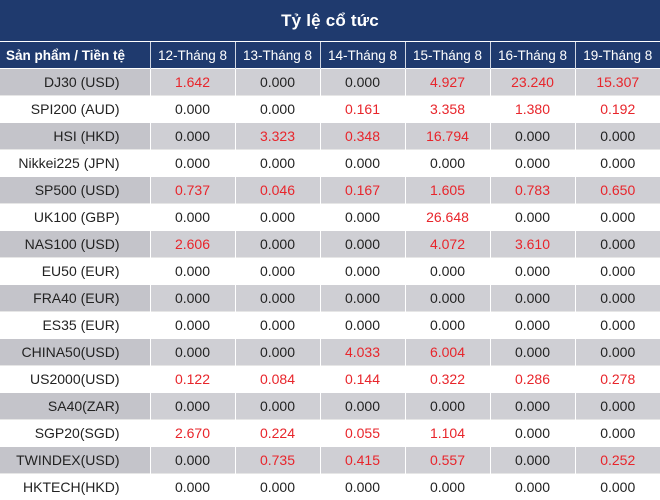 Image resolution: width=660 pixels, height=500 pixels. What do you see at coordinates (277, 55) in the screenshot?
I see `header-date: 13-Tháng 8` at bounding box center [277, 55].